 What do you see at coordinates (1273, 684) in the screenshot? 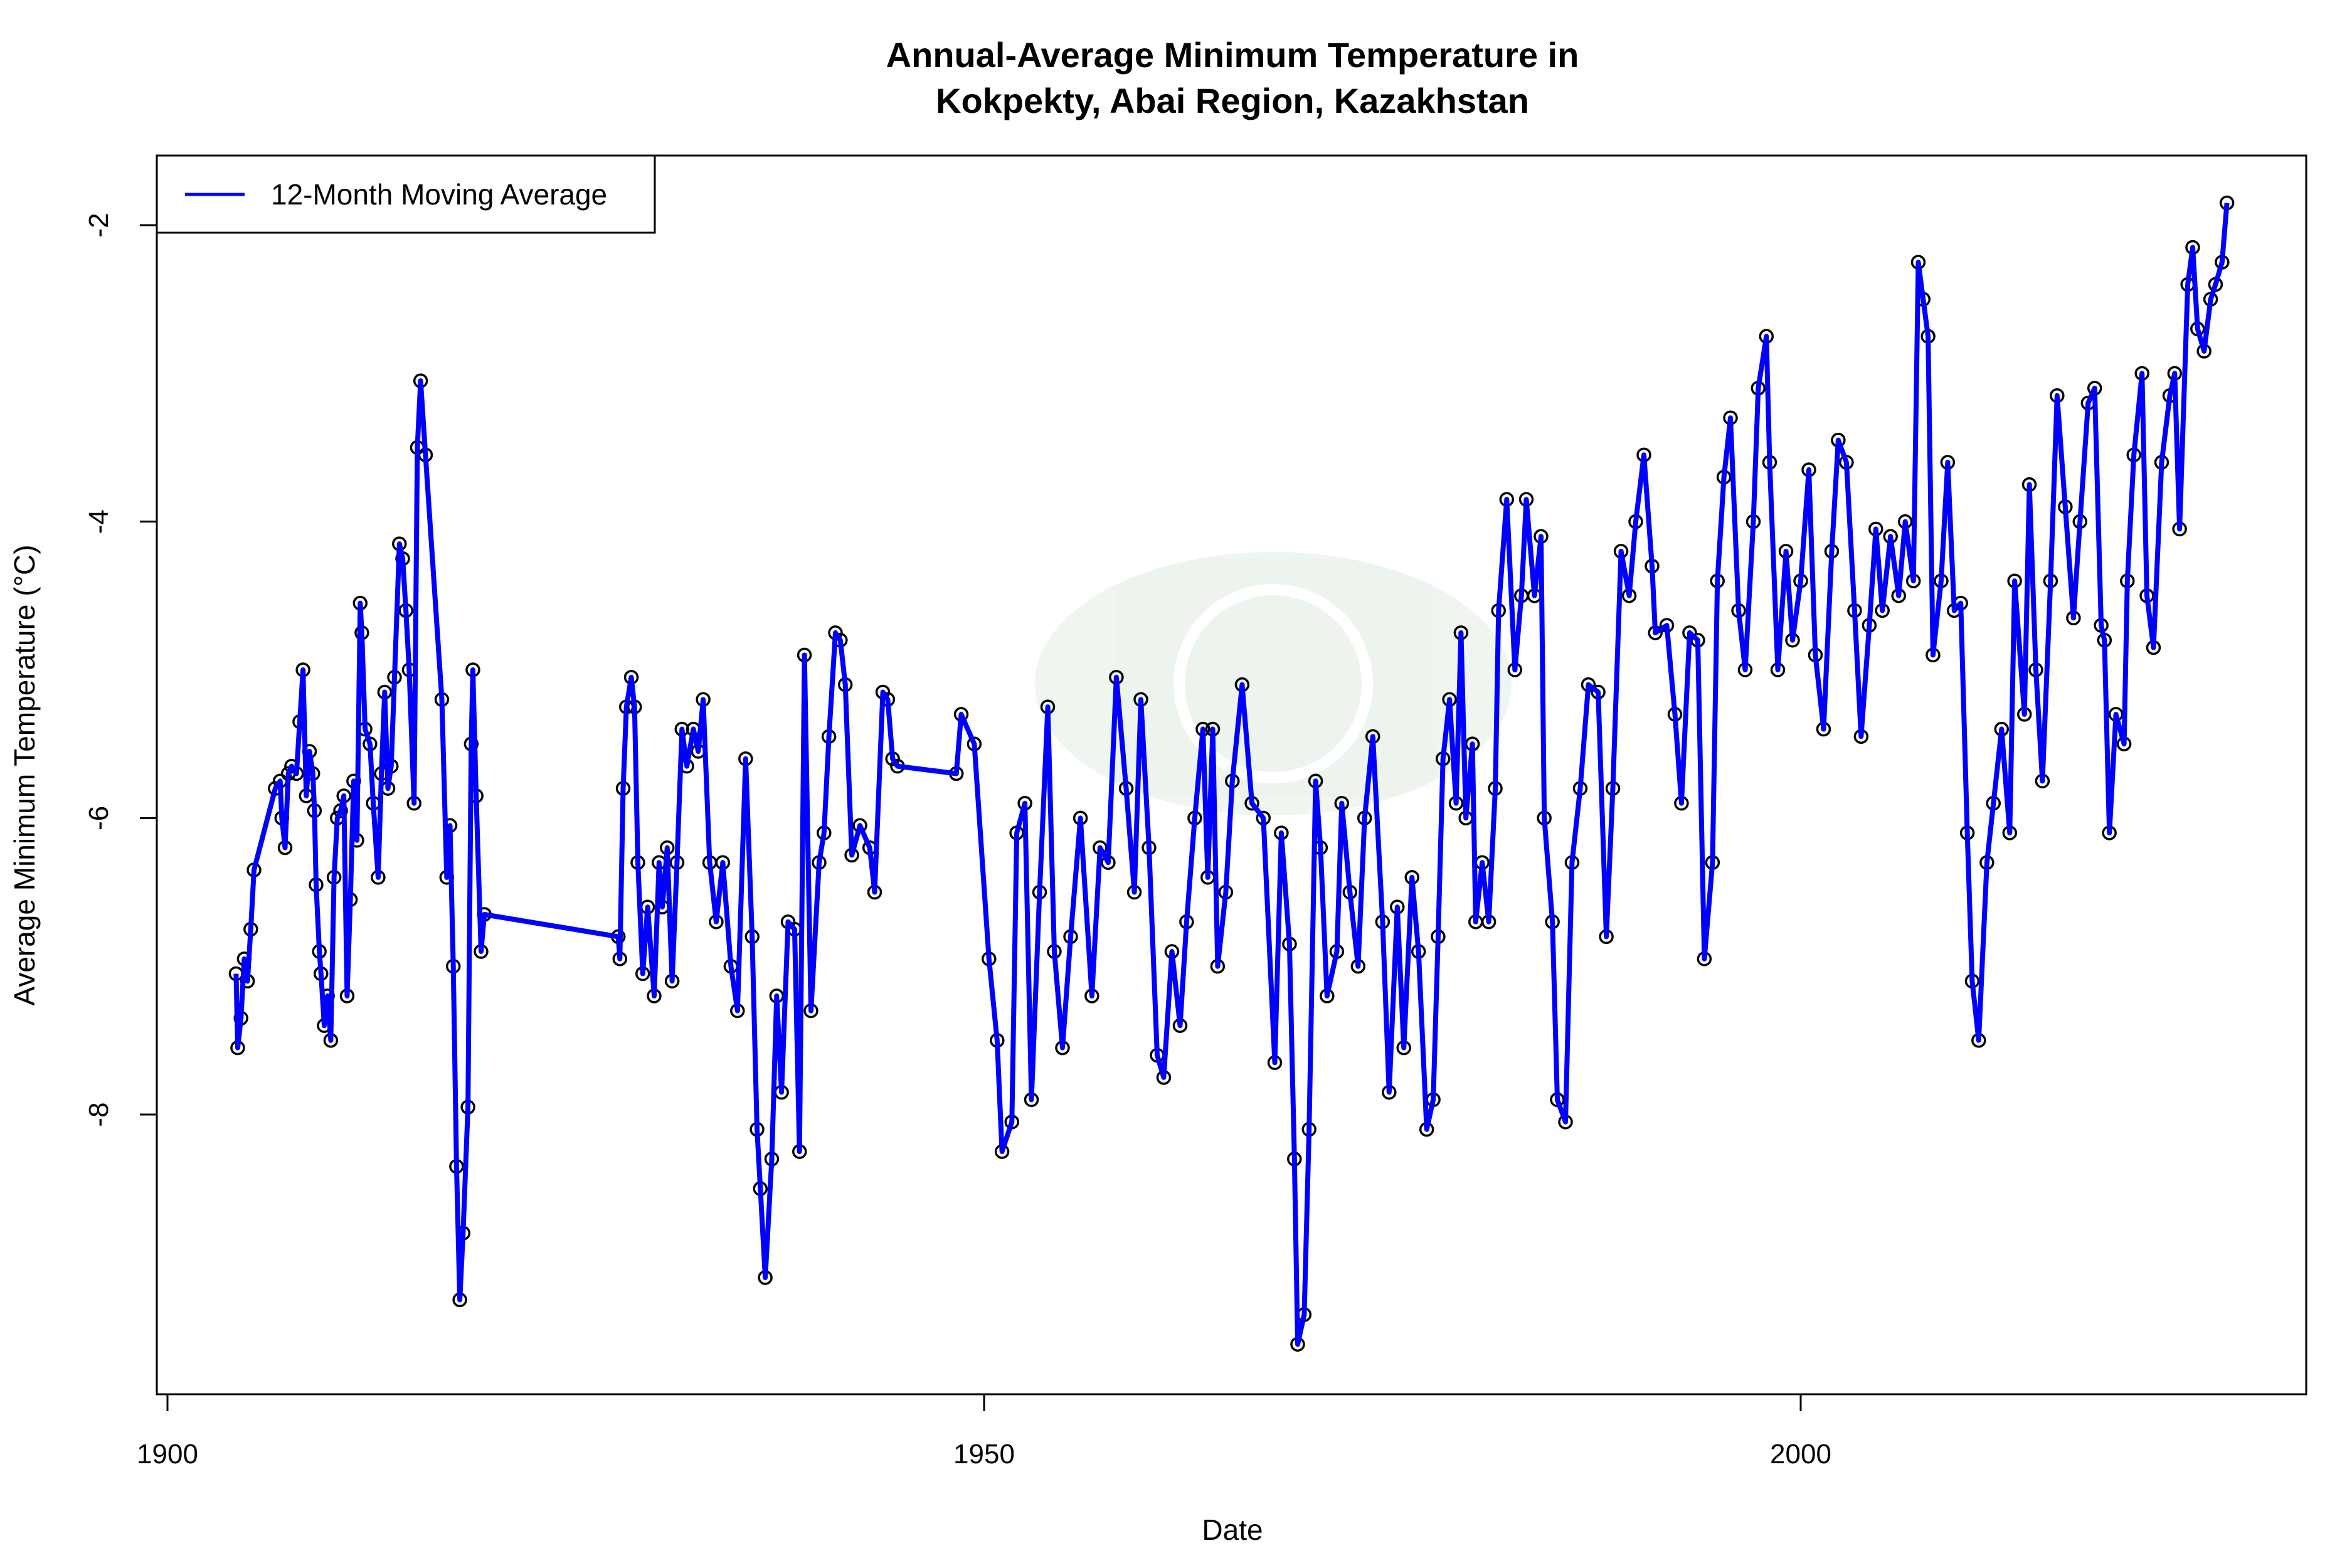
I see `watermark-logo` at bounding box center [1273, 684].